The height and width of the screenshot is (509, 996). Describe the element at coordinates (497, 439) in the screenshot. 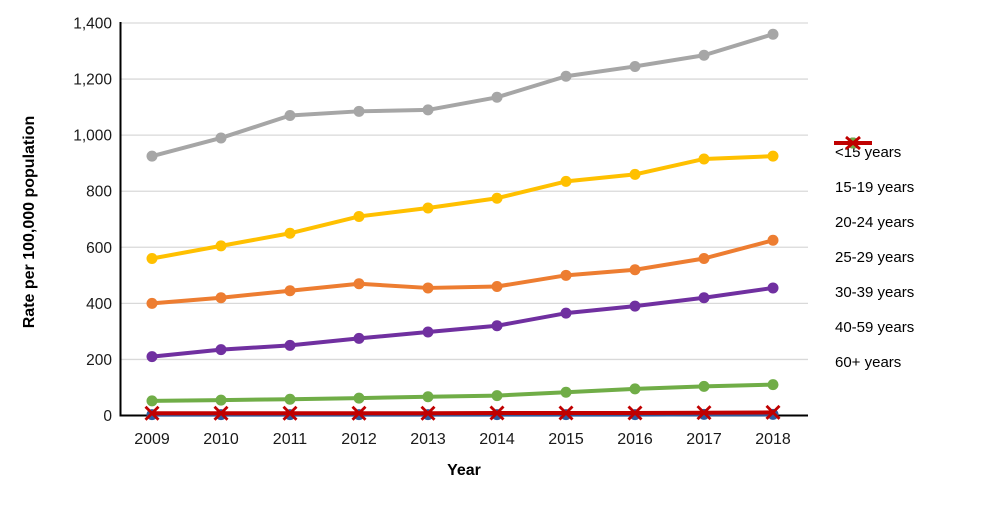

I see `x-tick-label: 2014` at that location.